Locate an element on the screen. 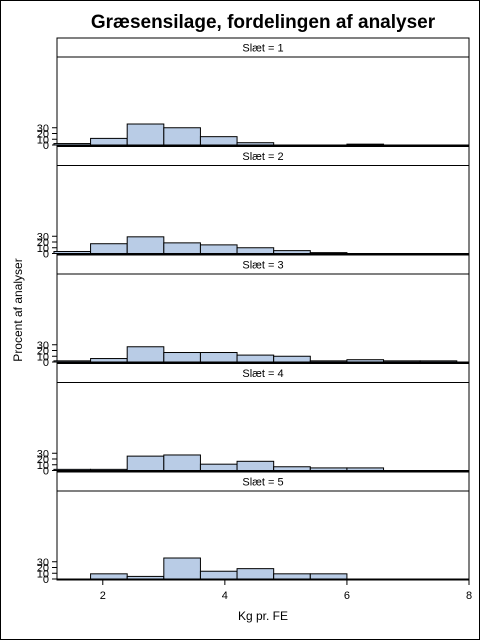 This screenshot has height=640, width=480. panel-label: Slæt = 2 is located at coordinates (262, 157).